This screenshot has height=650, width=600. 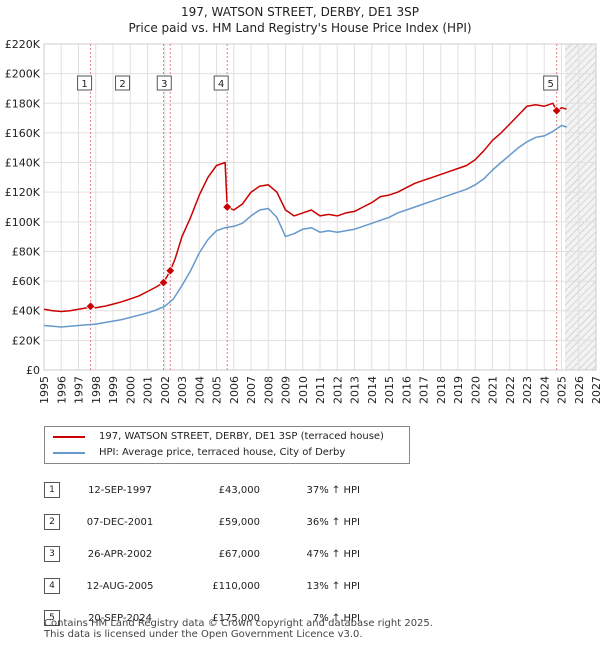 I want to click on y-tick-label: £200K, so click(x=23, y=74).